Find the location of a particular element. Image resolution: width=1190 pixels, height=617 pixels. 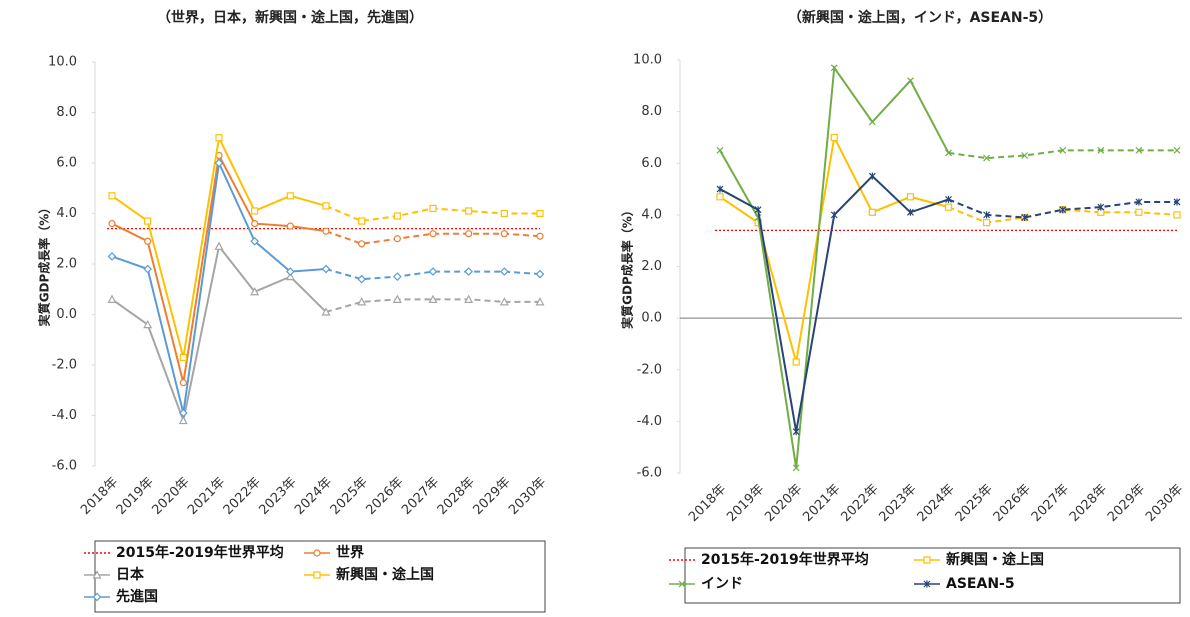

x-tick-label: 2018年 is located at coordinates (707, 503).